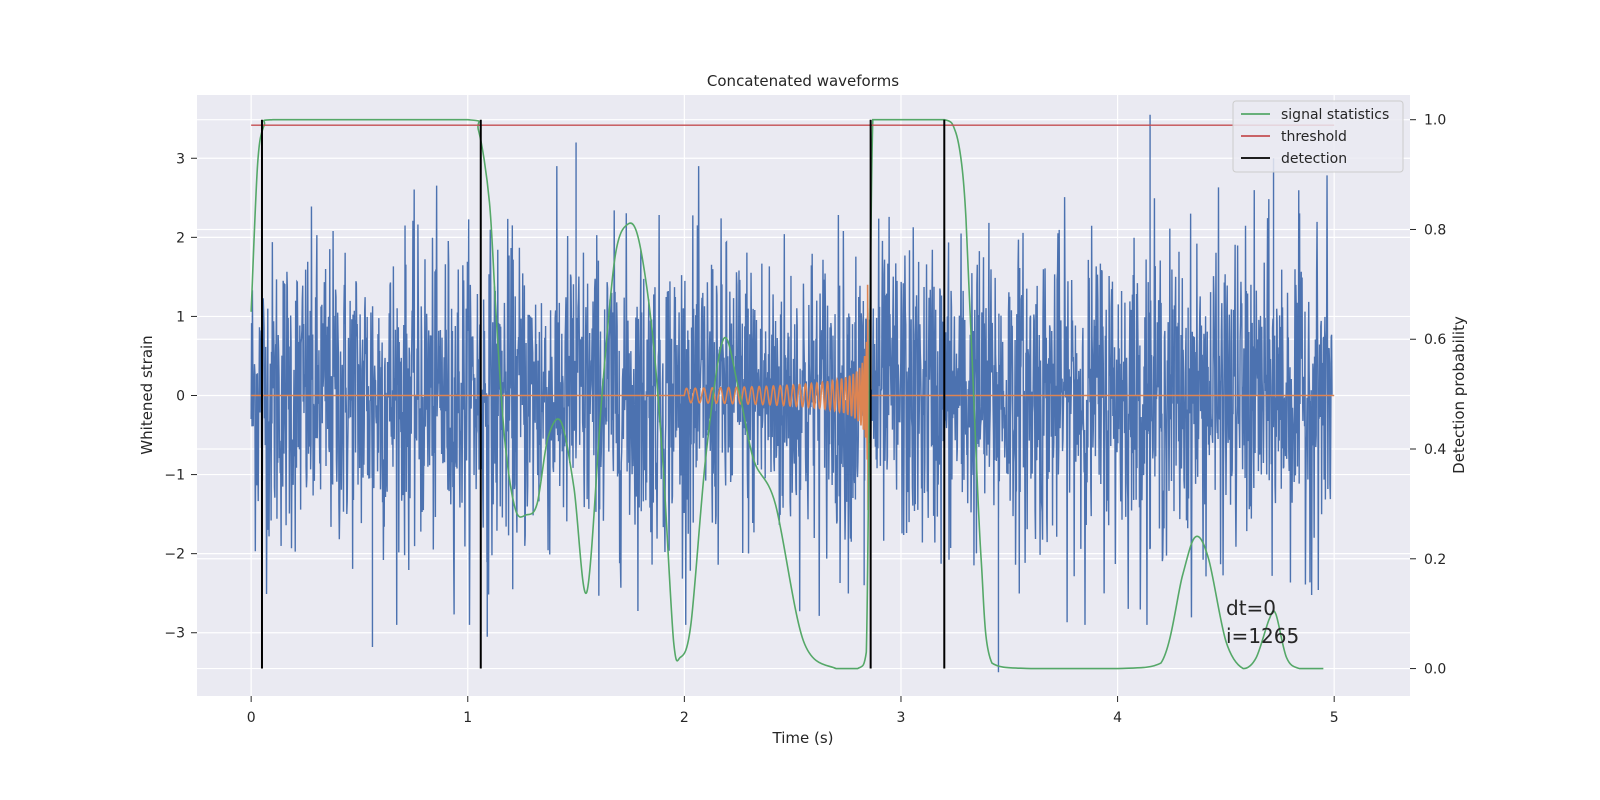  Describe the element at coordinates (1262, 636) in the screenshot. I see `annotation-i: i=1265` at that location.